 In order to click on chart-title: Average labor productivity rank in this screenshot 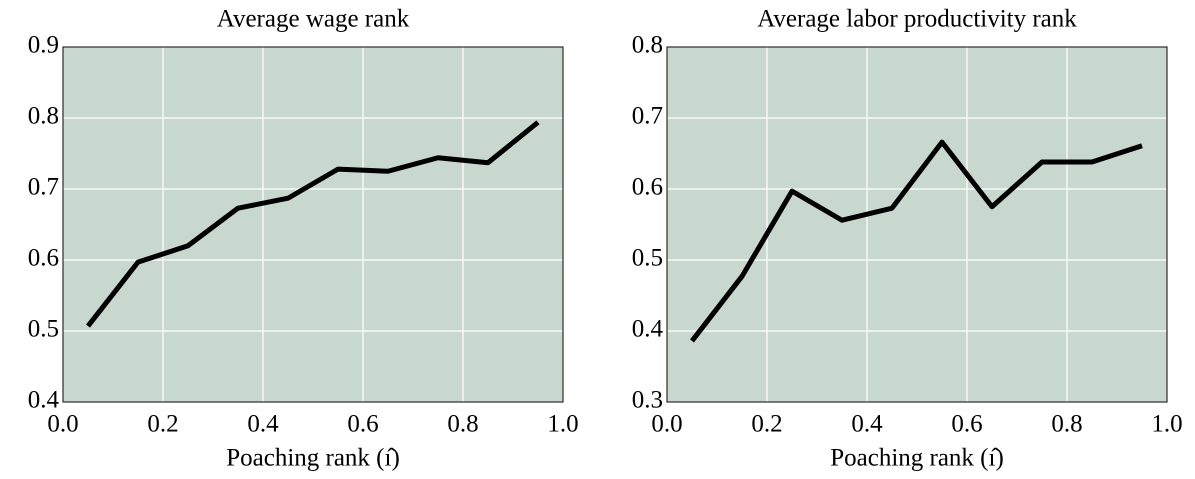, I will do `click(917, 19)`.